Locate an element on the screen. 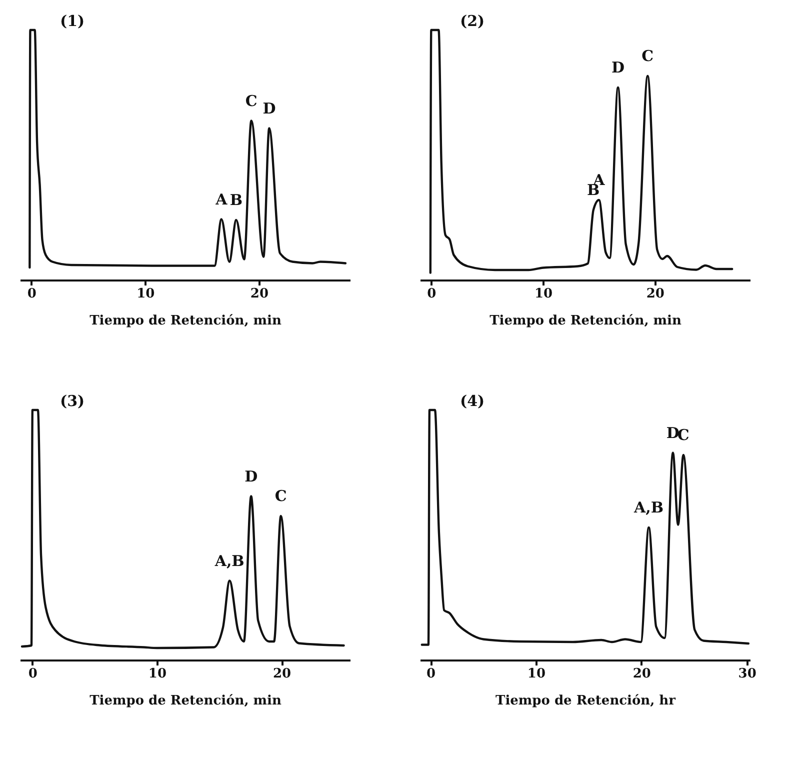  annotation: (3) is located at coordinates (72, 401).